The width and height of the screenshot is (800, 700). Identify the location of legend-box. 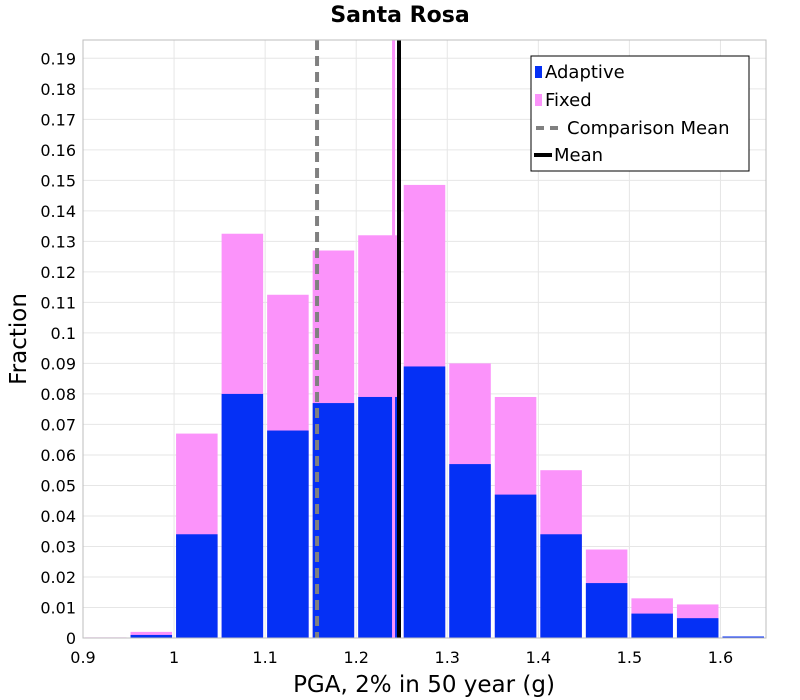
(640, 113).